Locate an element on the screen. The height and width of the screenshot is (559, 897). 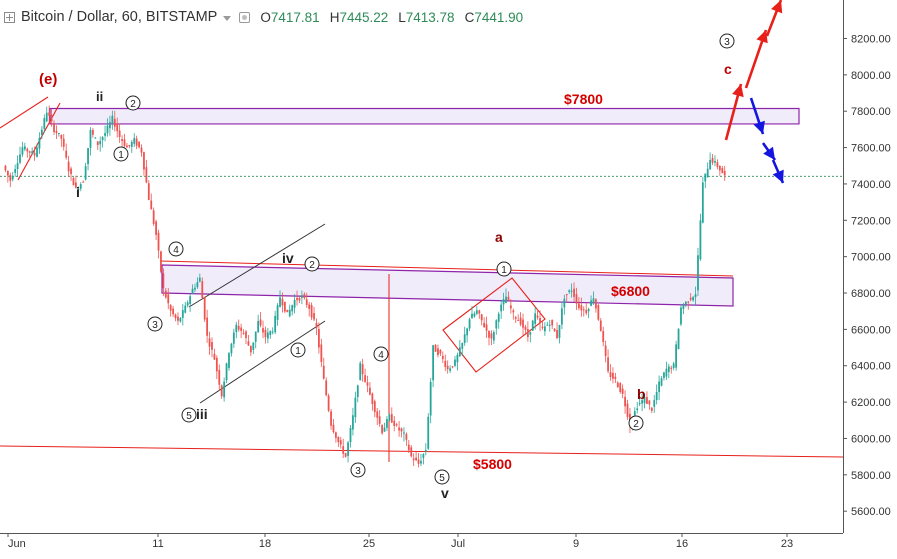
y-axis-panel is located at coordinates (870, 277).